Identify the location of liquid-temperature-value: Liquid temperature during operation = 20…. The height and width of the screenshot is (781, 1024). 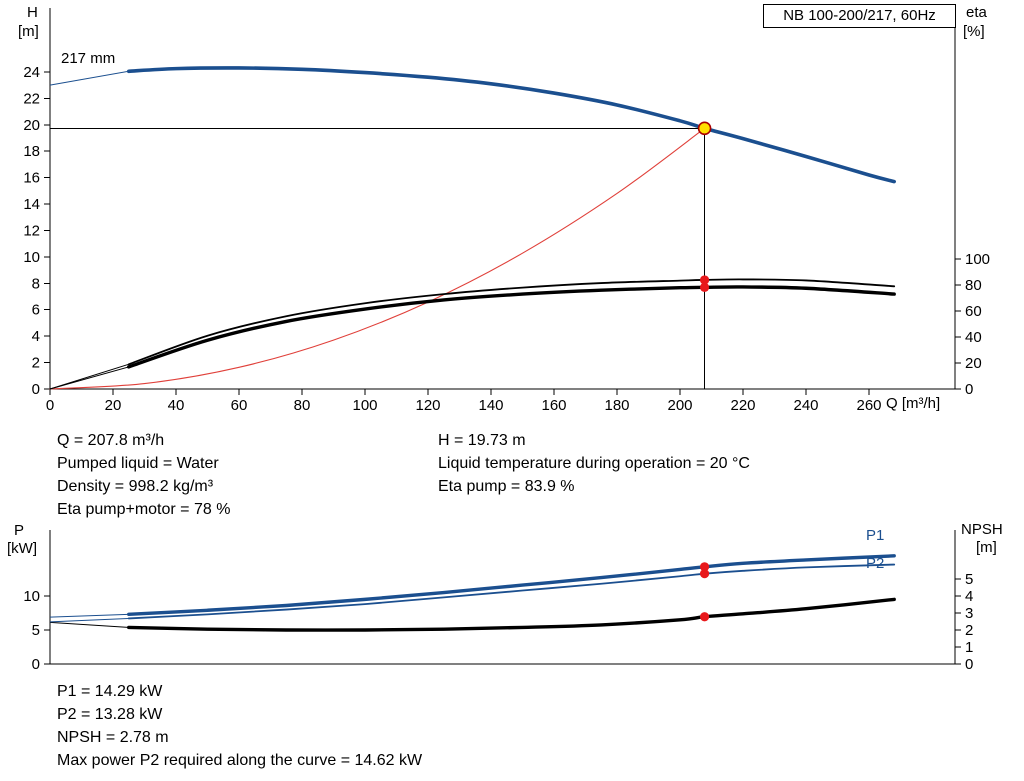
(594, 463).